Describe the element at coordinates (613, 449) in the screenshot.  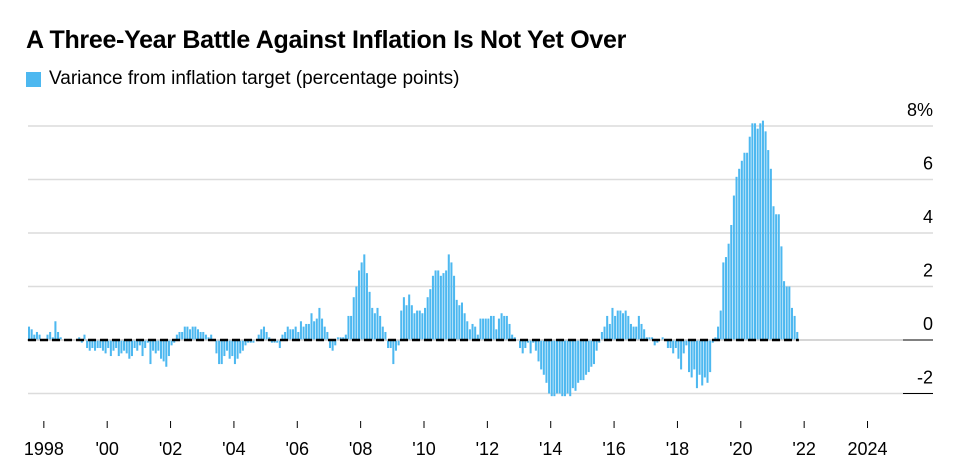
I see `x-tick-label: '16` at that location.